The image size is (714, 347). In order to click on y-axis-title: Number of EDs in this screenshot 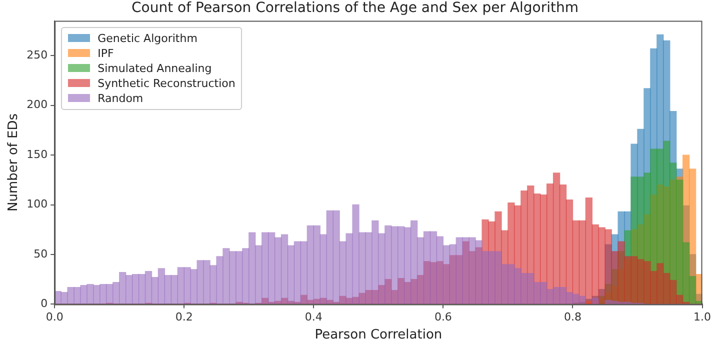, I will do `click(14, 162)`.